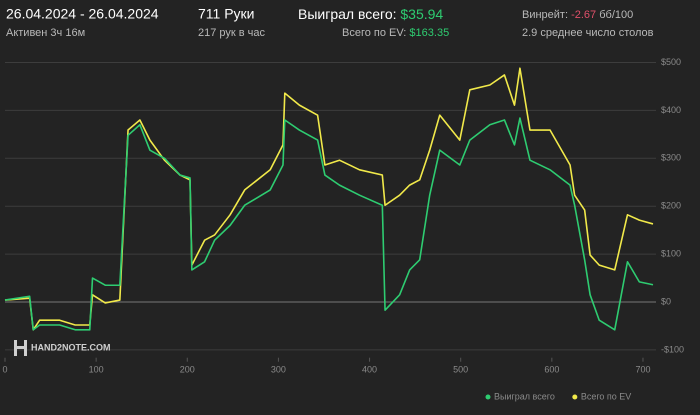 The height and width of the screenshot is (415, 700). What do you see at coordinates (429, 33) in the screenshot?
I see `ev-value: $163.35` at bounding box center [429, 33].